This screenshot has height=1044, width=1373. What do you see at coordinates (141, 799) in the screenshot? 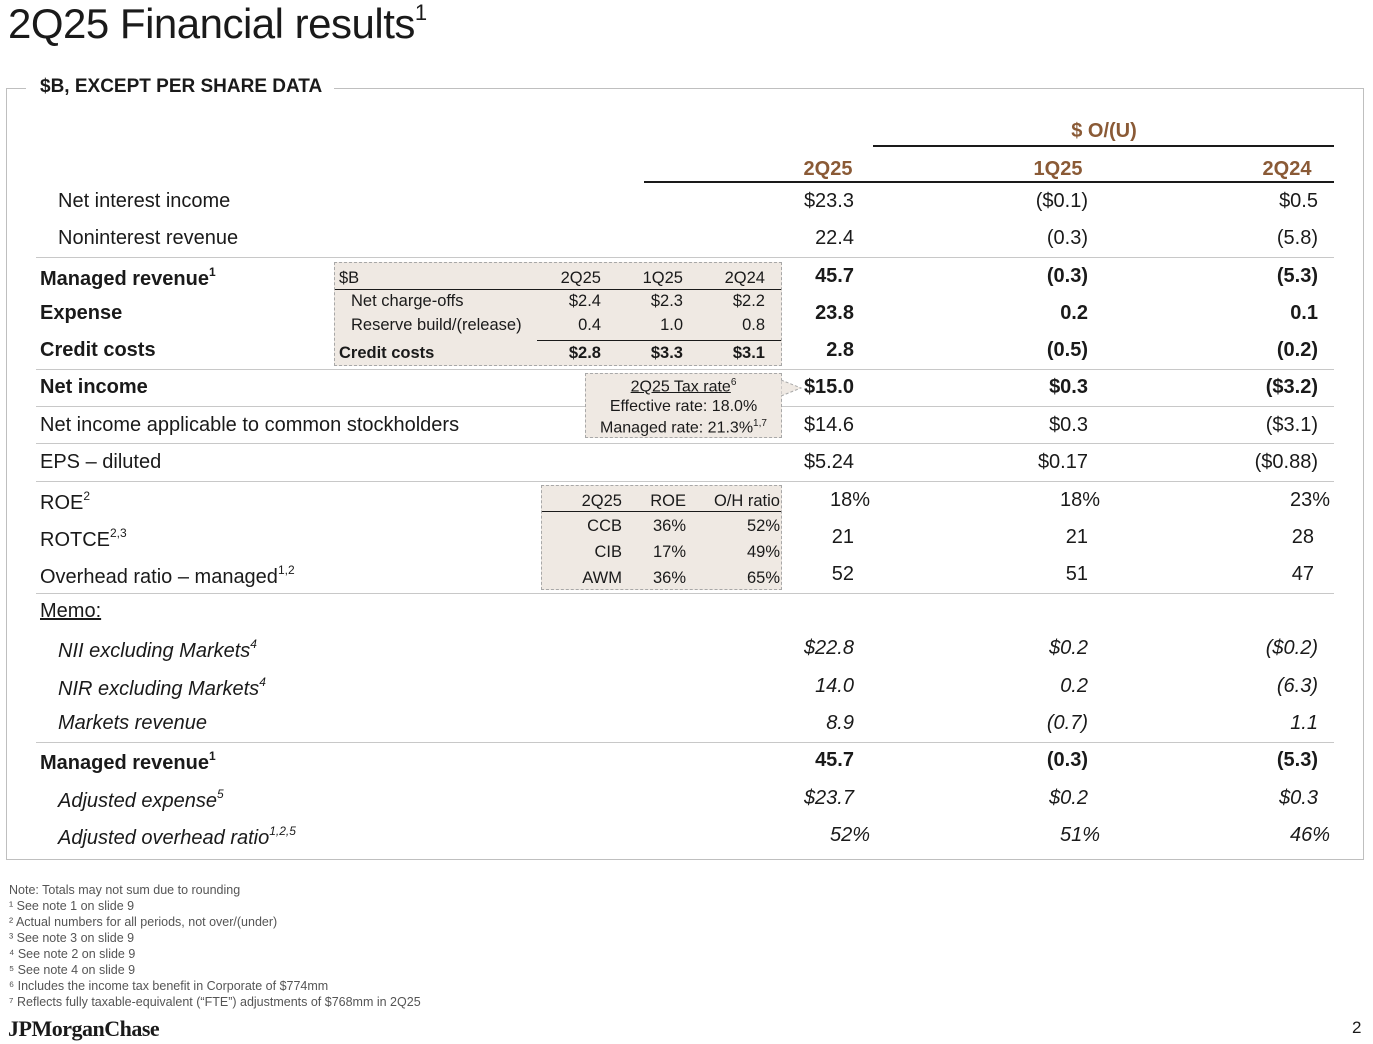
I see `memo-row-label: Adjusted expense5` at bounding box center [141, 799].